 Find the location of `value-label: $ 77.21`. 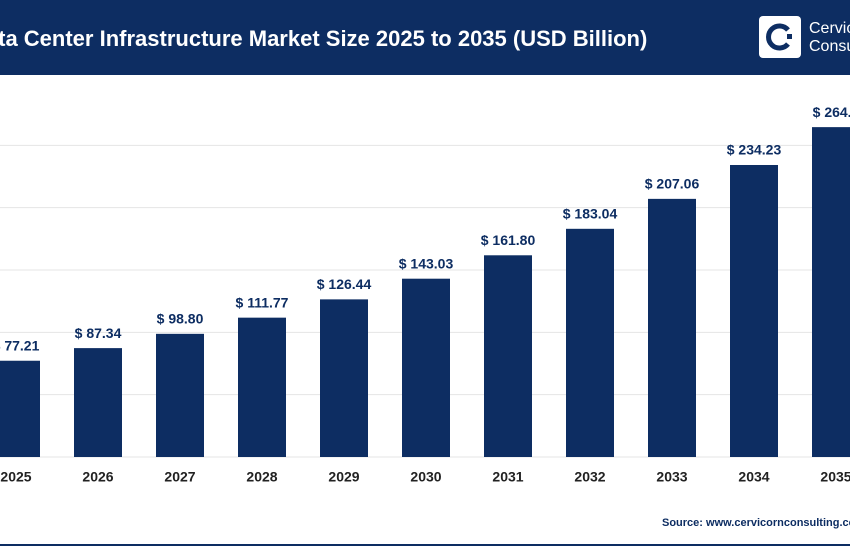

value-label: $ 77.21 is located at coordinates (20, 345).